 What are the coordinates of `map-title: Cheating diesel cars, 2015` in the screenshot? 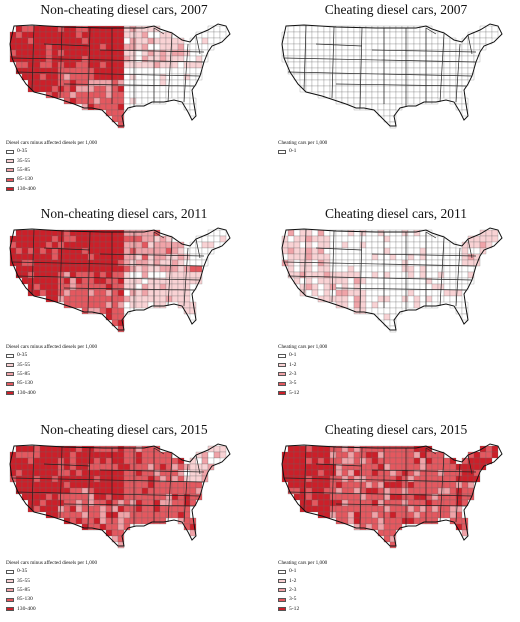 It's located at (396, 429).